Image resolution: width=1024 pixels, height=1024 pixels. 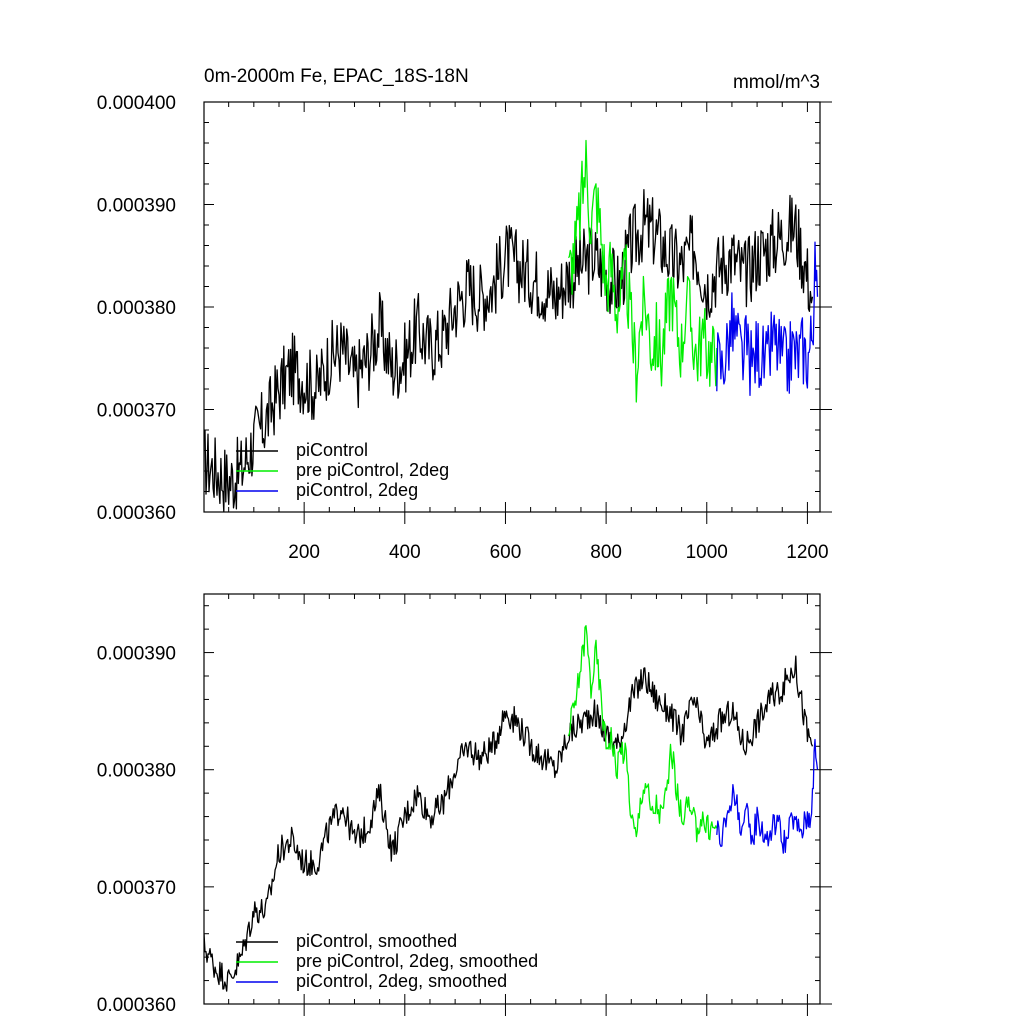 What do you see at coordinates (606, 552) in the screenshot?
I see `x-tick-label: 800` at bounding box center [606, 552].